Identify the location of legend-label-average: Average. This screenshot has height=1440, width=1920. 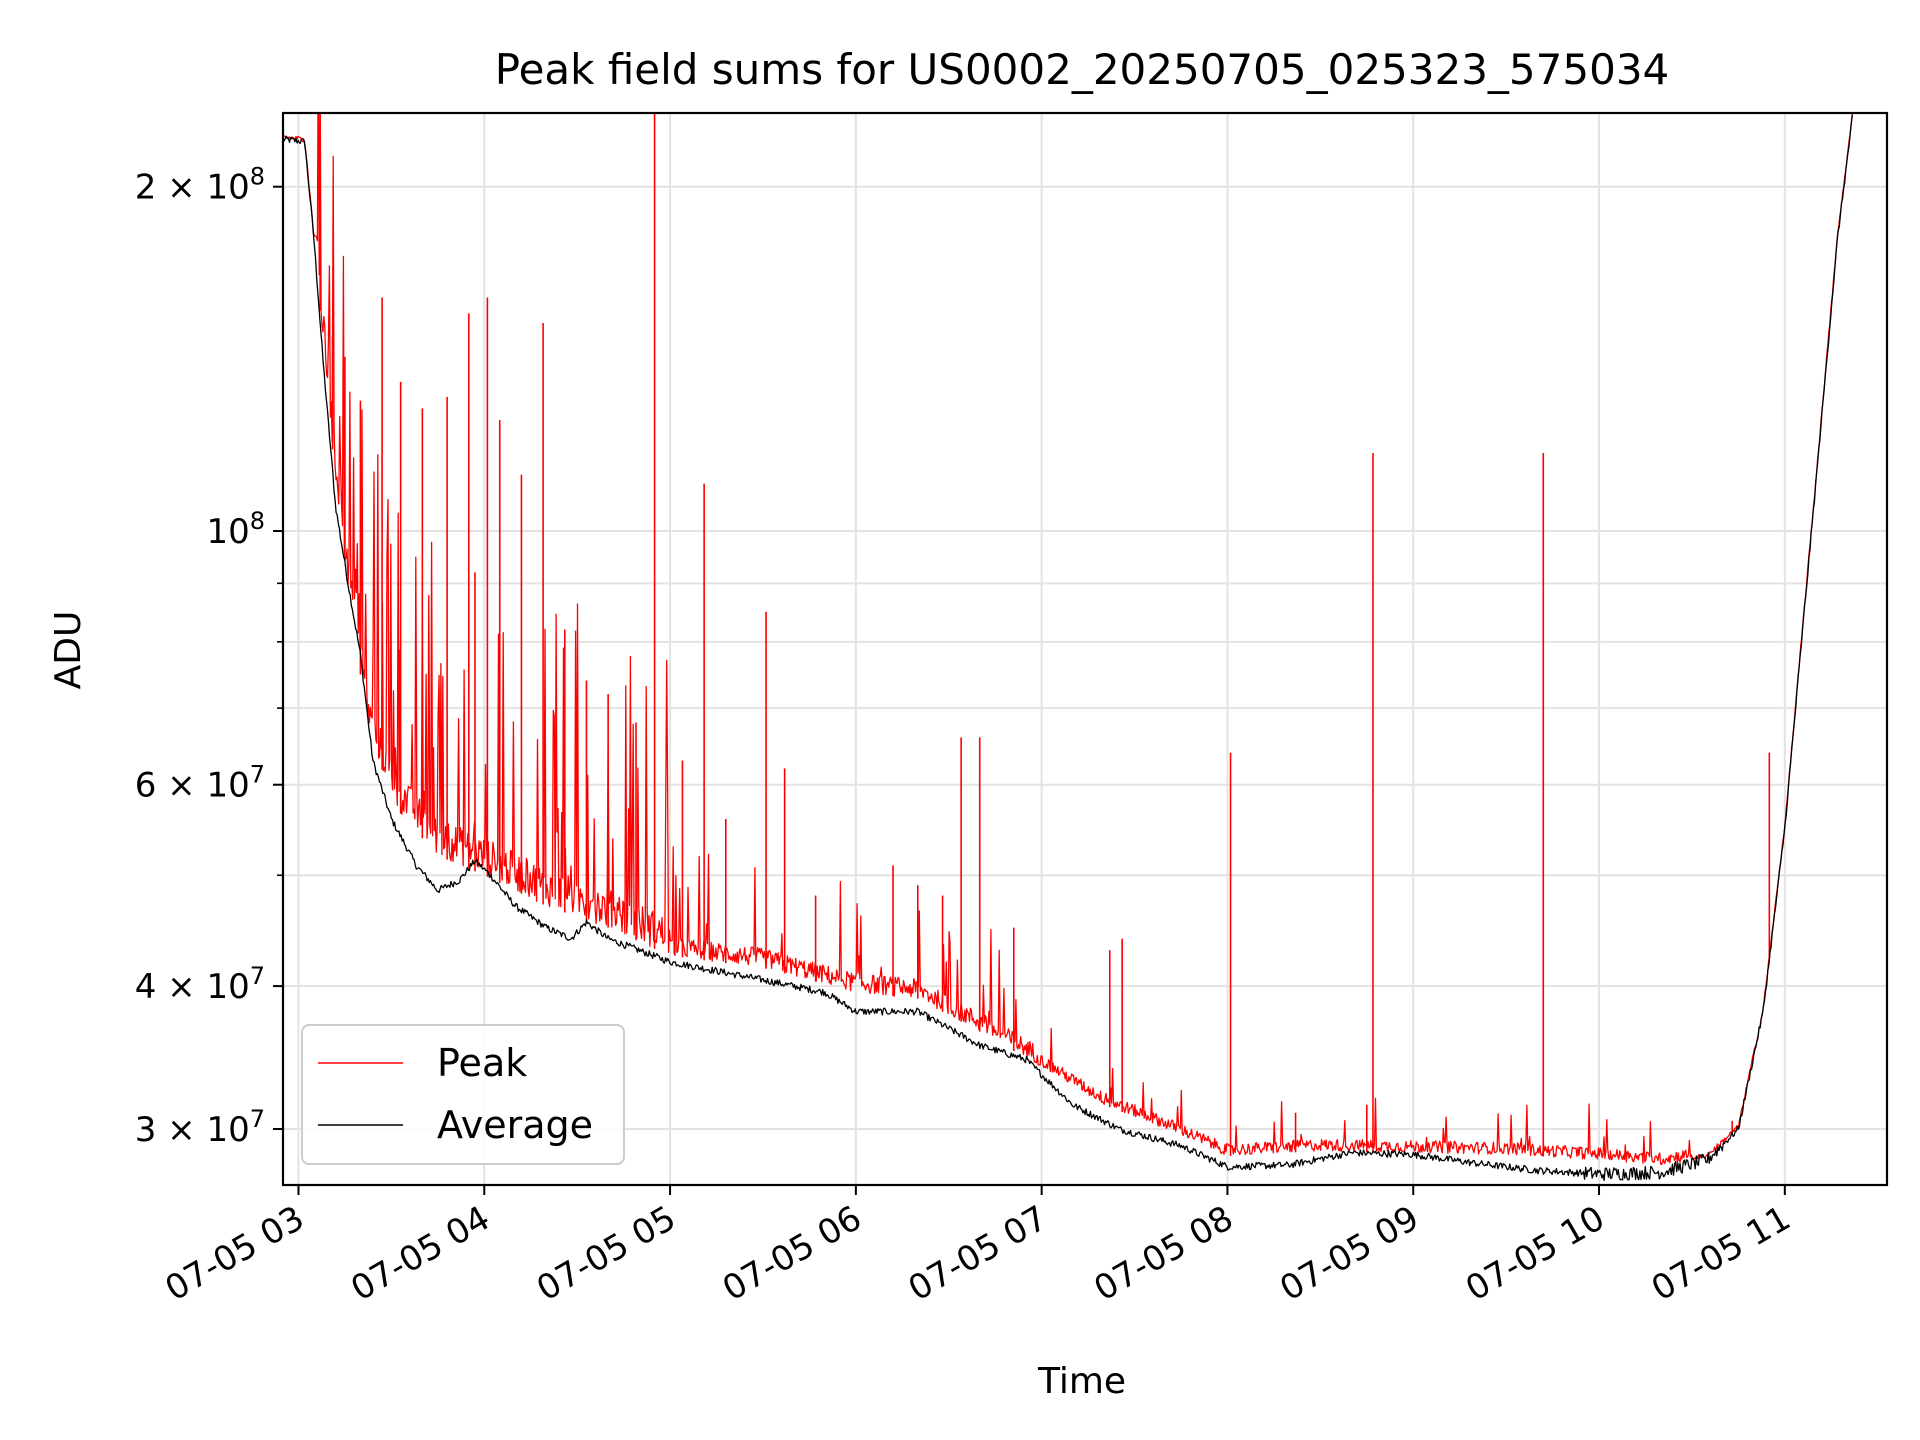
(515, 1125).